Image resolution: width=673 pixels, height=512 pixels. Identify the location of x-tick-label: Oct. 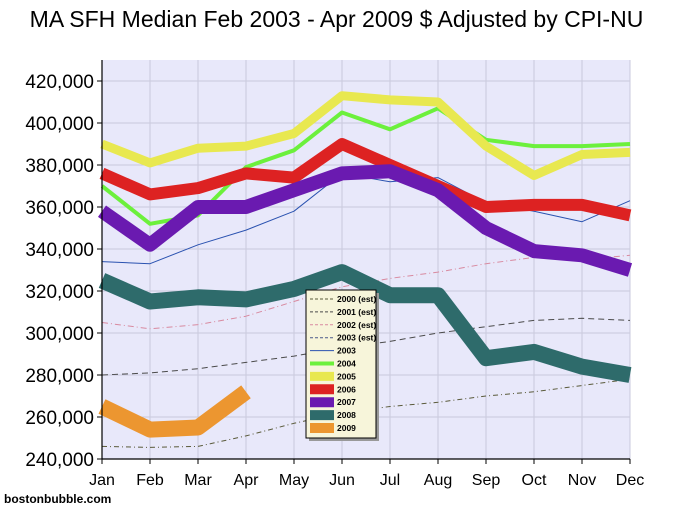
(534, 480).